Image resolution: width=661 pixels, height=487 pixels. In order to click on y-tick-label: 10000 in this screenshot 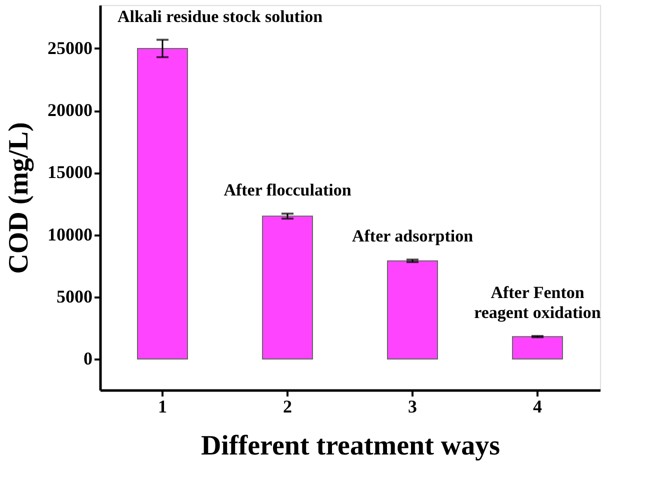, I will do `click(70, 234)`.